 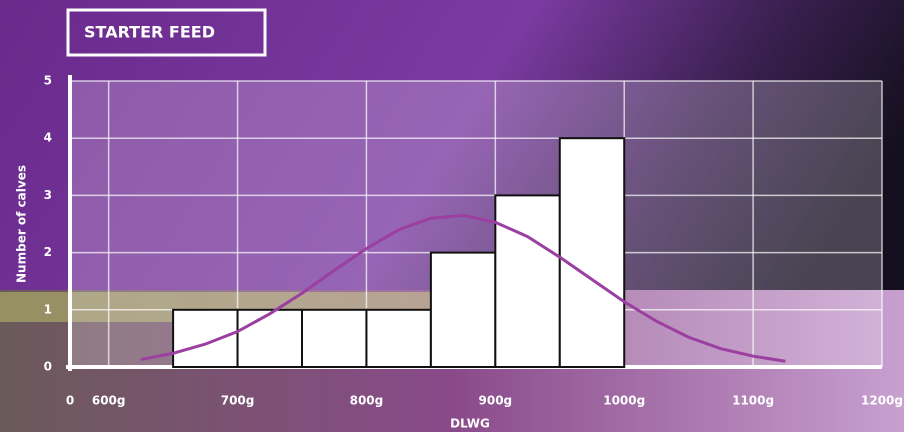 I want to click on y-axis-label: Number of calves, so click(x=22, y=224).